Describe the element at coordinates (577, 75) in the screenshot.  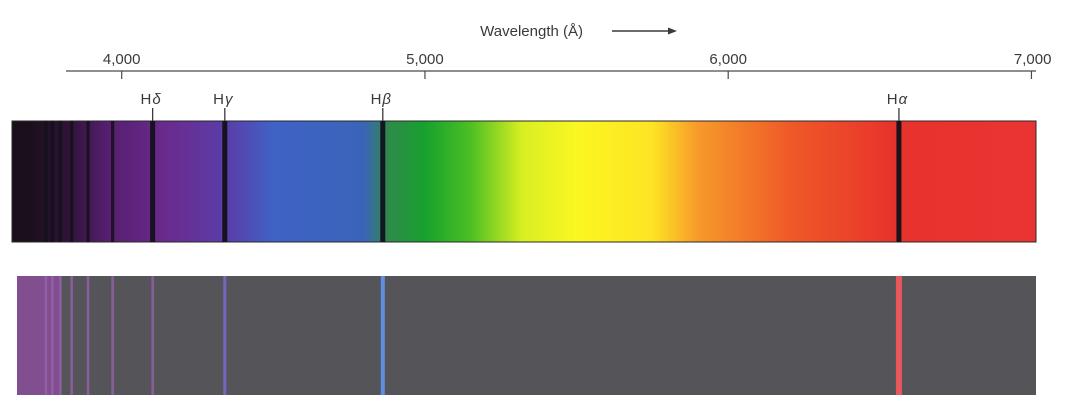
I see `axis-ticks` at that location.